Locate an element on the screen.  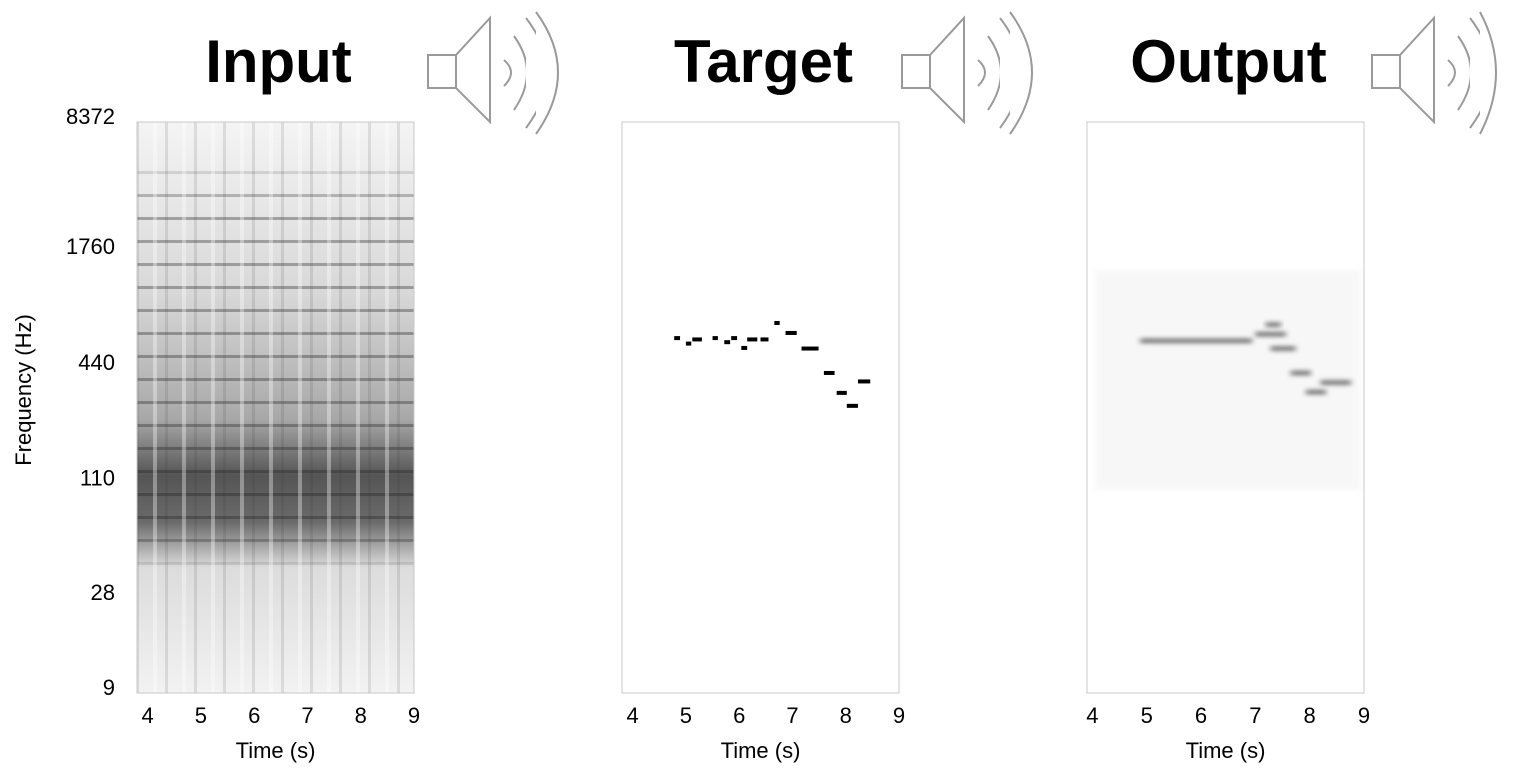
y-tick-label: 28 is located at coordinates (103, 592).